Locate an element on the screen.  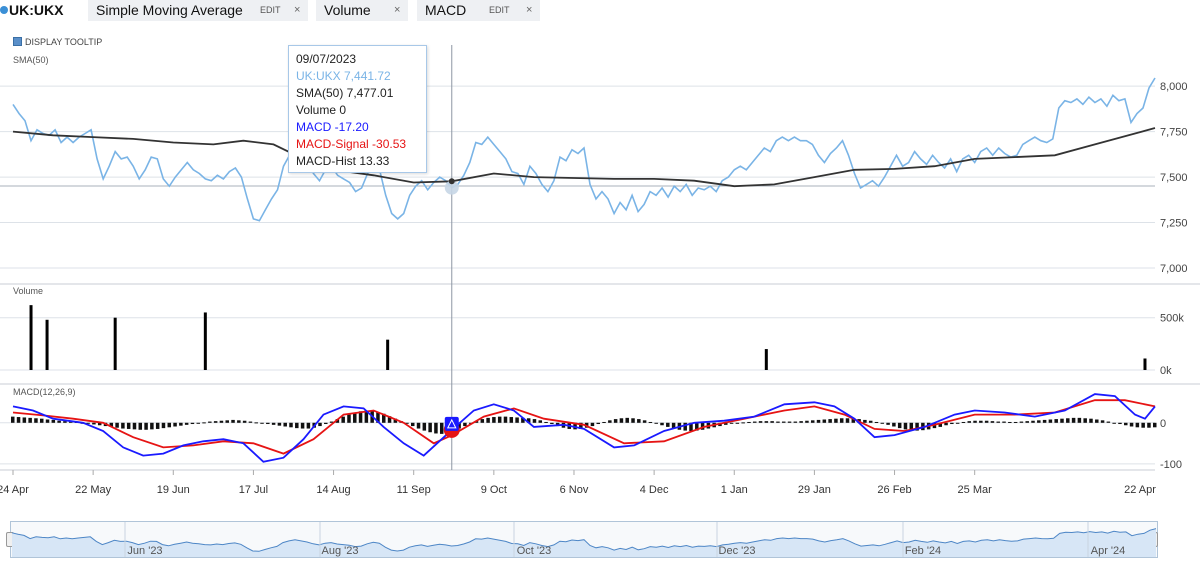
macd-close-icon: × is located at coordinates (529, 10).